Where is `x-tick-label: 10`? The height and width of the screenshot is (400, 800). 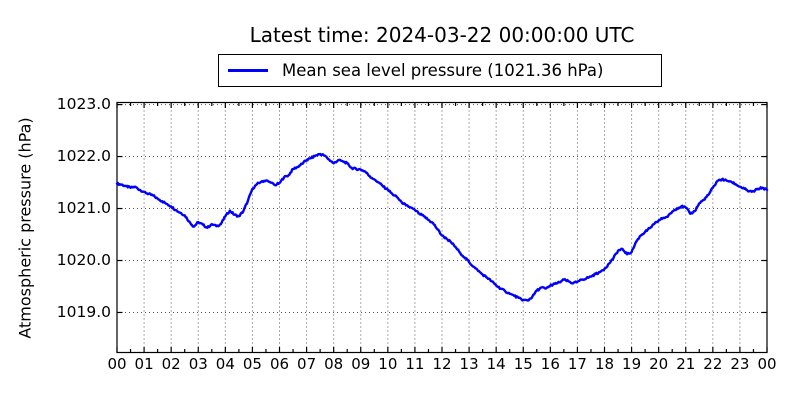 x-tick-label: 10 is located at coordinates (388, 364).